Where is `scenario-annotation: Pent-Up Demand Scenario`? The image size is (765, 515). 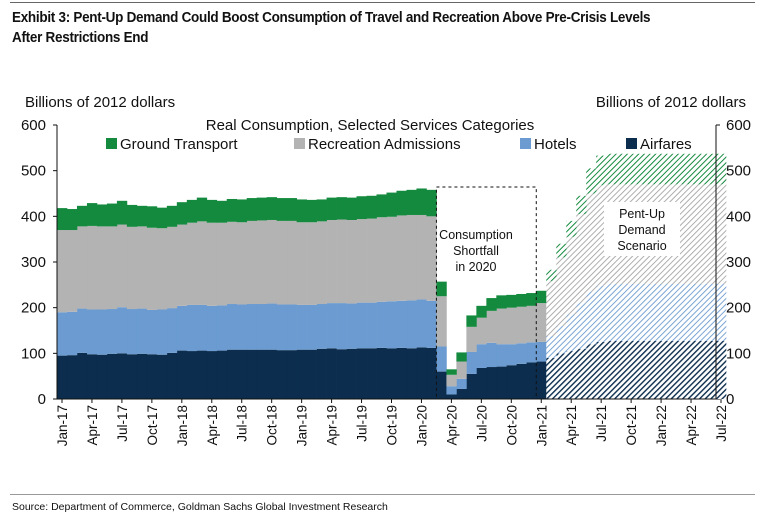 scenario-annotation: Pent-Up Demand Scenario is located at coordinates (641, 230).